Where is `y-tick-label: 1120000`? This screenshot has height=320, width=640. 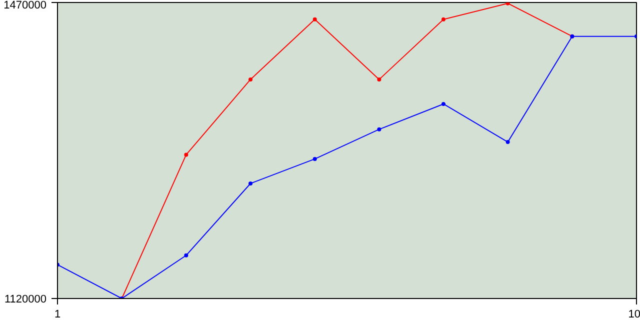 y-tick-label: 1120000 is located at coordinates (25, 300).